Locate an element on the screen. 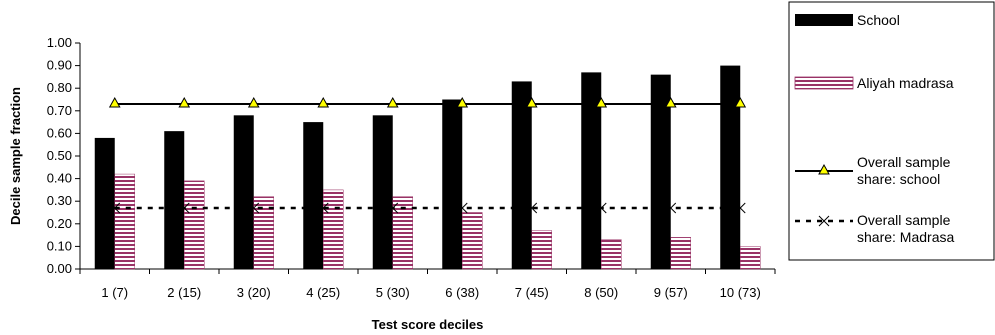 Image resolution: width=995 pixels, height=335 pixels. y-tick-label: 0.30 is located at coordinates (59, 200).